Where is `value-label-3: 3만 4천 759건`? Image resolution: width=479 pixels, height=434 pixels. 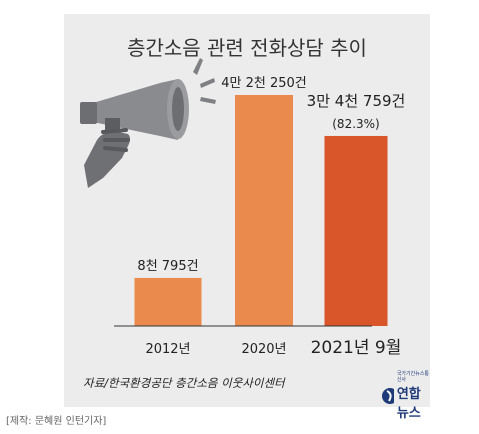
value-label-3: 3만 4천 759건 is located at coordinates (356, 101).